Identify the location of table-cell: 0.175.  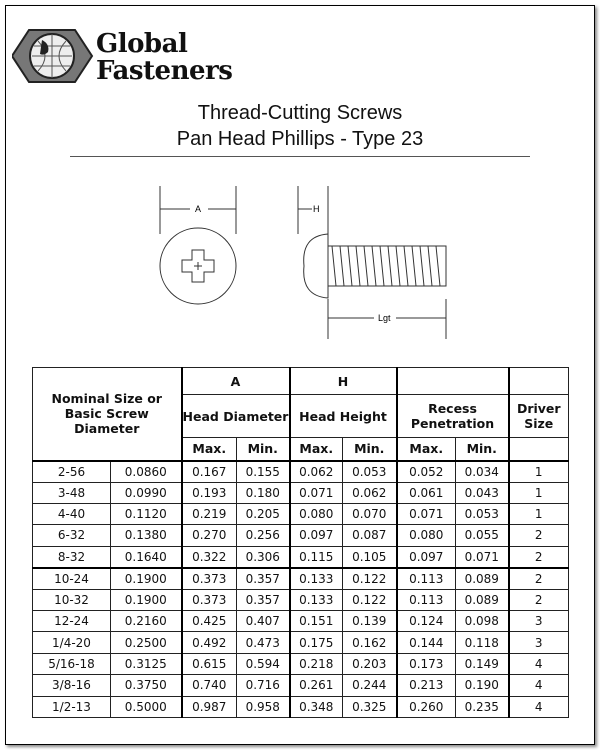
(315, 642).